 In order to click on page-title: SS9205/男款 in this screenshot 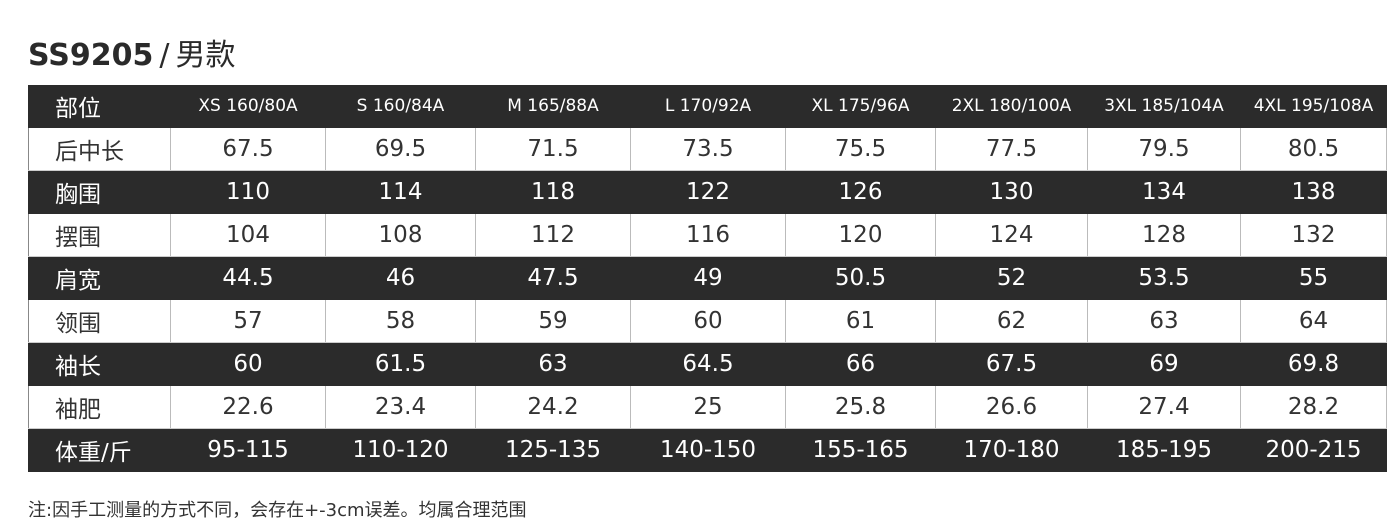, I will do `click(131, 52)`.